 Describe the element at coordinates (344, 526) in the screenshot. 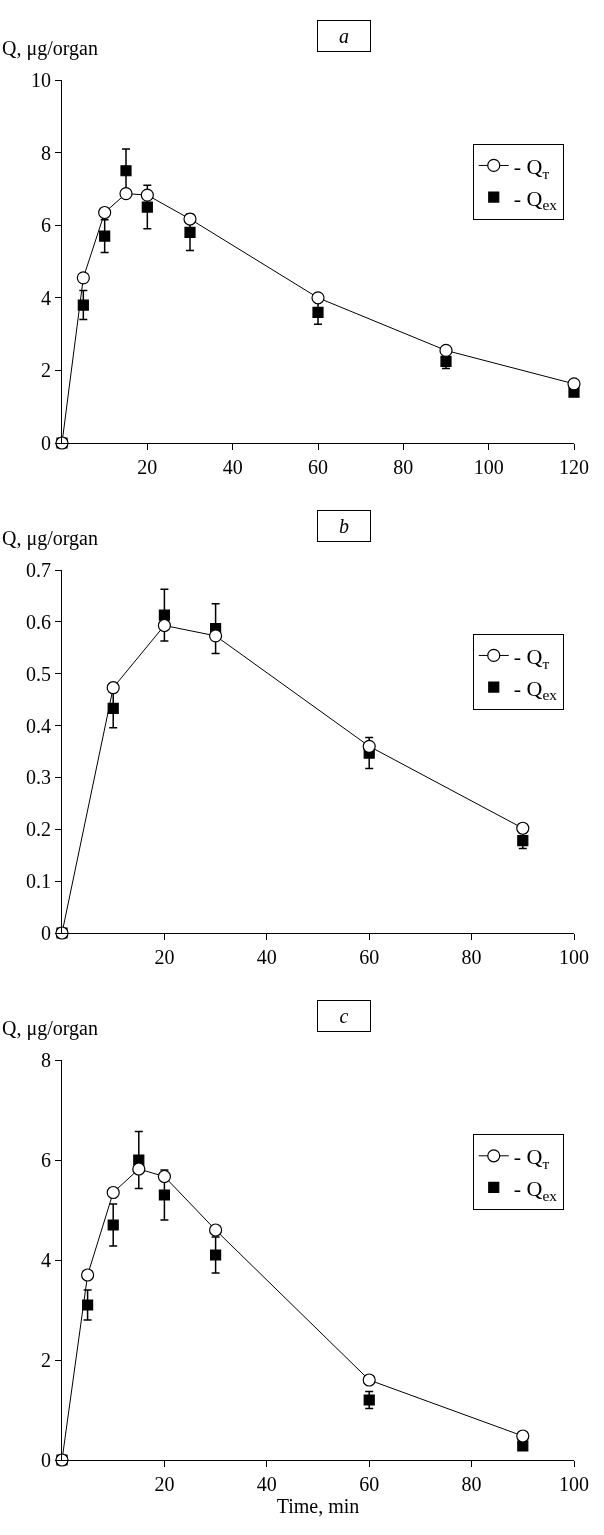

I see `chart-title: b` at that location.